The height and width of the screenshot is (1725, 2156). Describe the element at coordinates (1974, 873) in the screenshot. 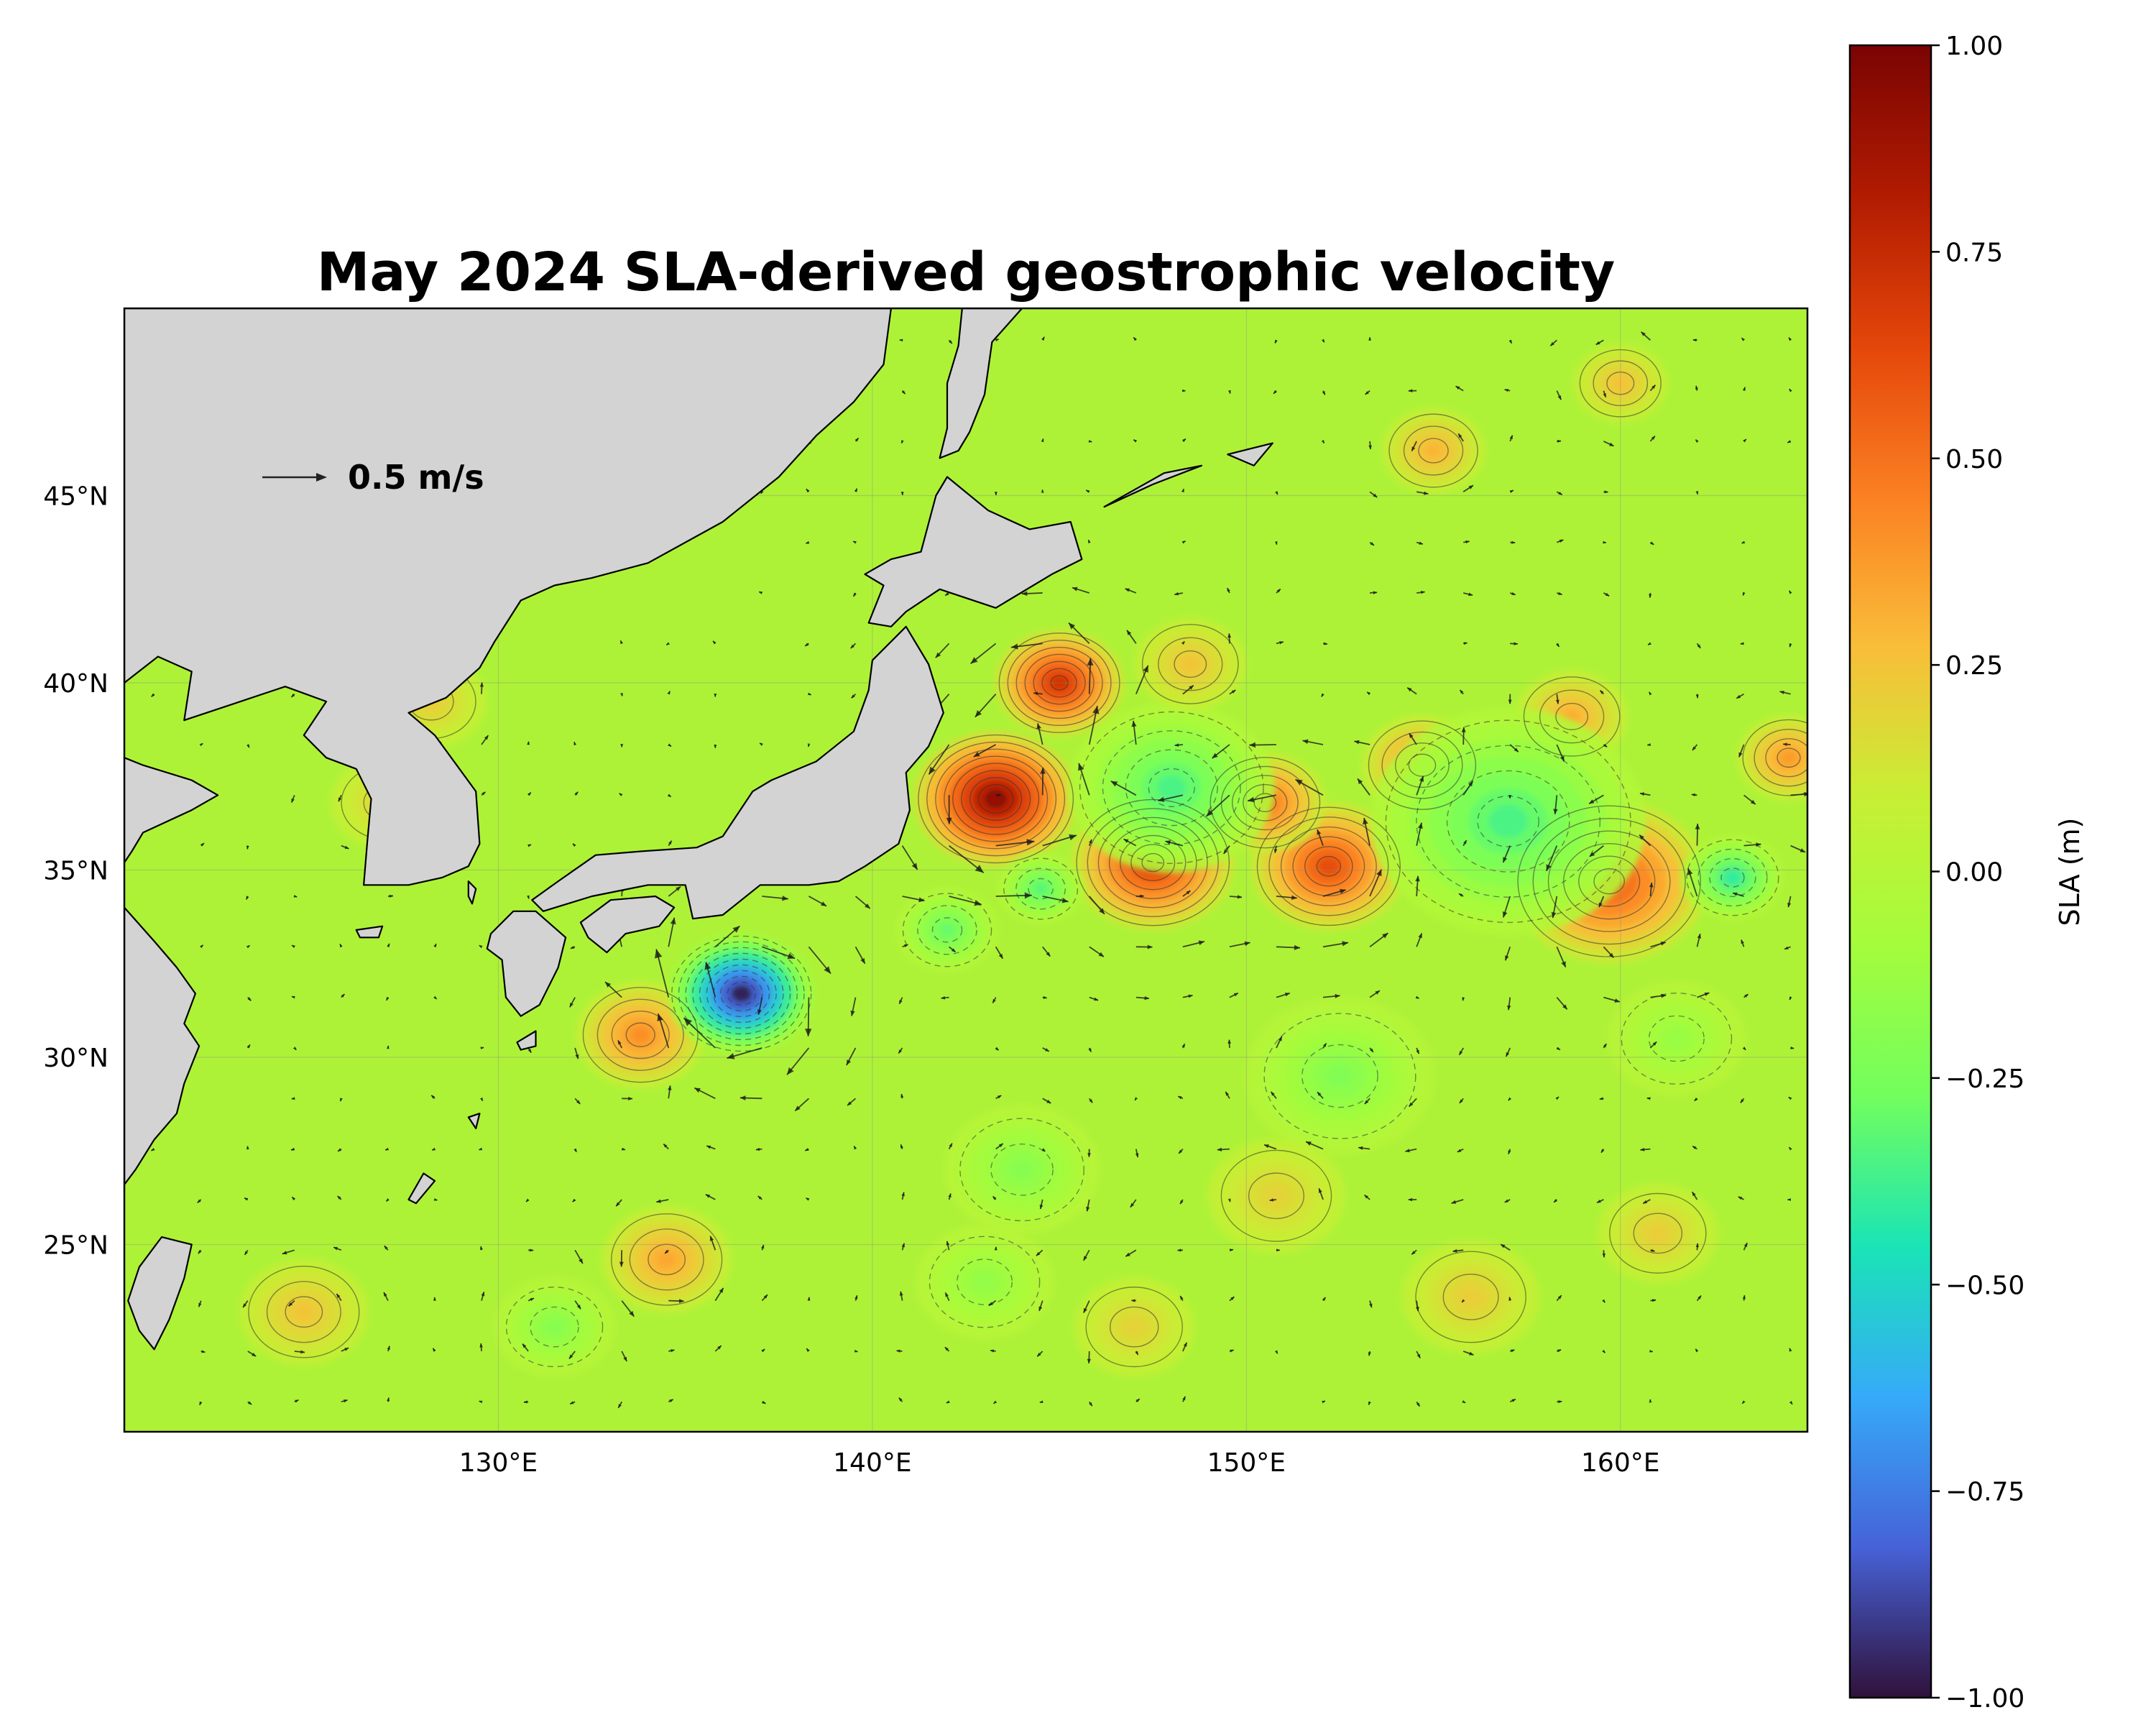

I see `colorbar-tick-label: 0.00` at that location.